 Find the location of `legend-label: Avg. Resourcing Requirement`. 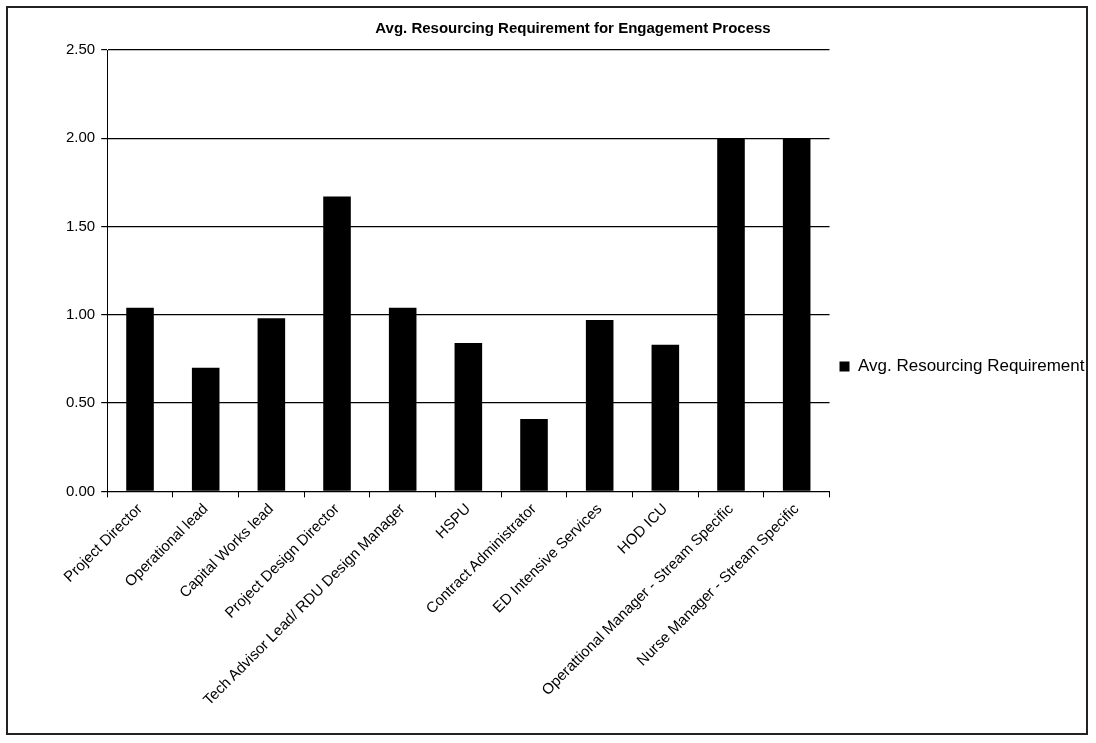

legend-label: Avg. Resourcing Requirement is located at coordinates (971, 366).